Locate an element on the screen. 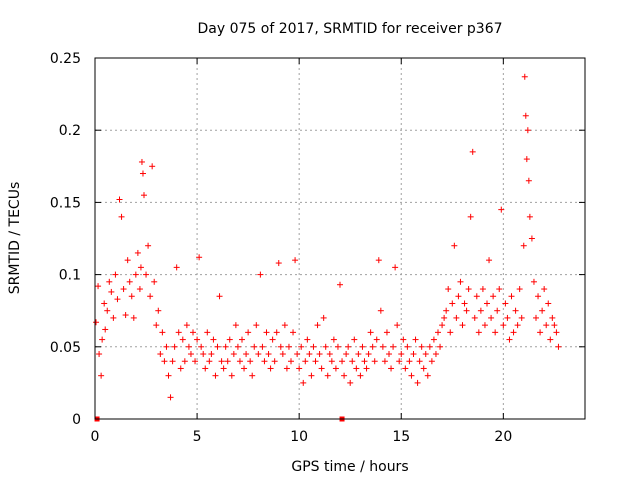 The image size is (640, 480). x-tick-label: 20 is located at coordinates (503, 437).